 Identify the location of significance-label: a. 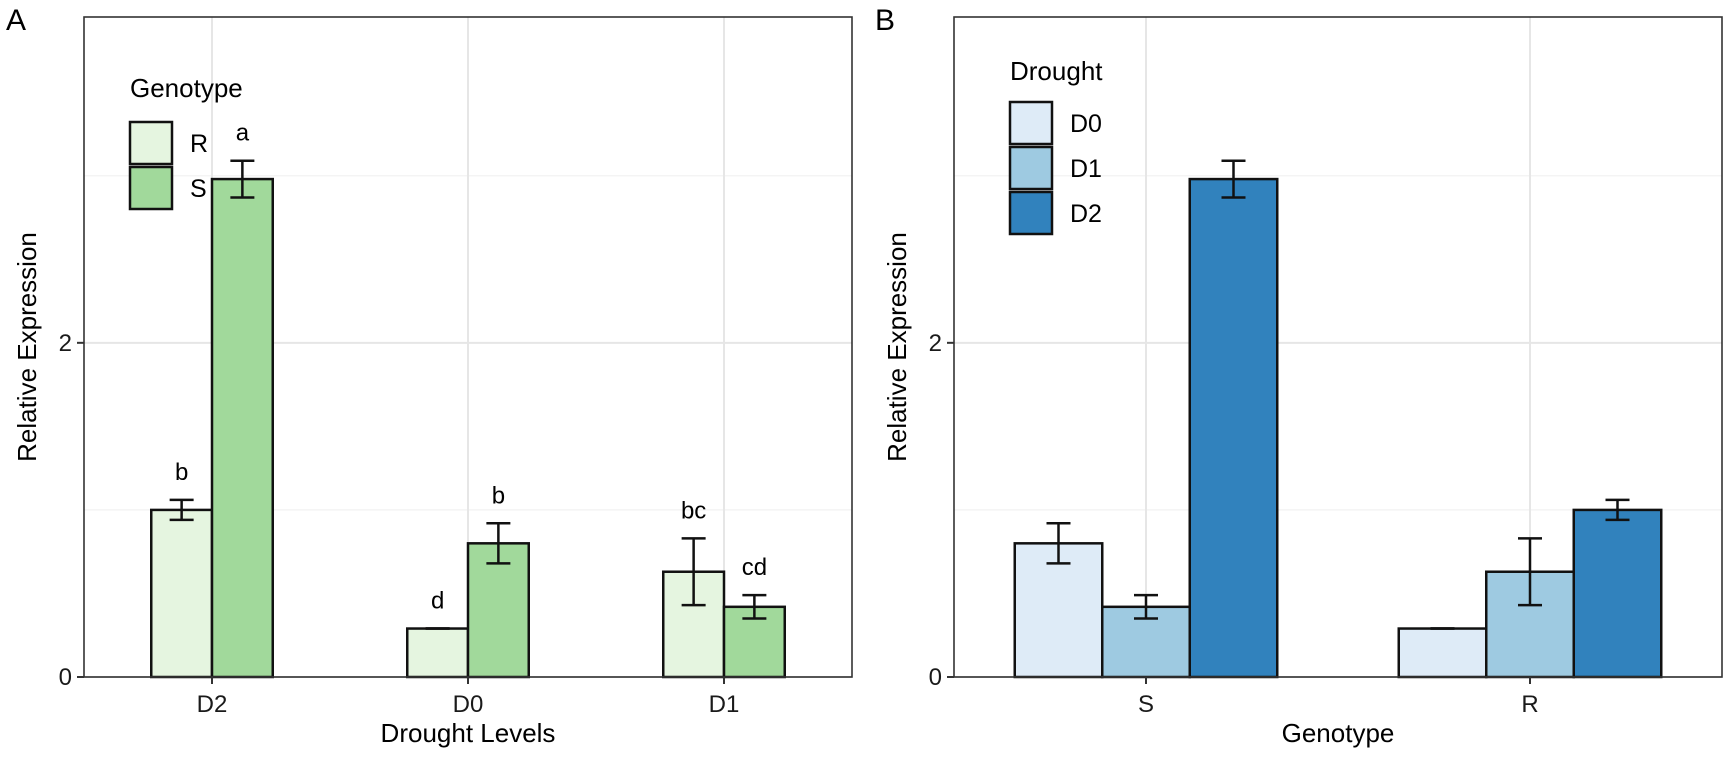
(243, 133).